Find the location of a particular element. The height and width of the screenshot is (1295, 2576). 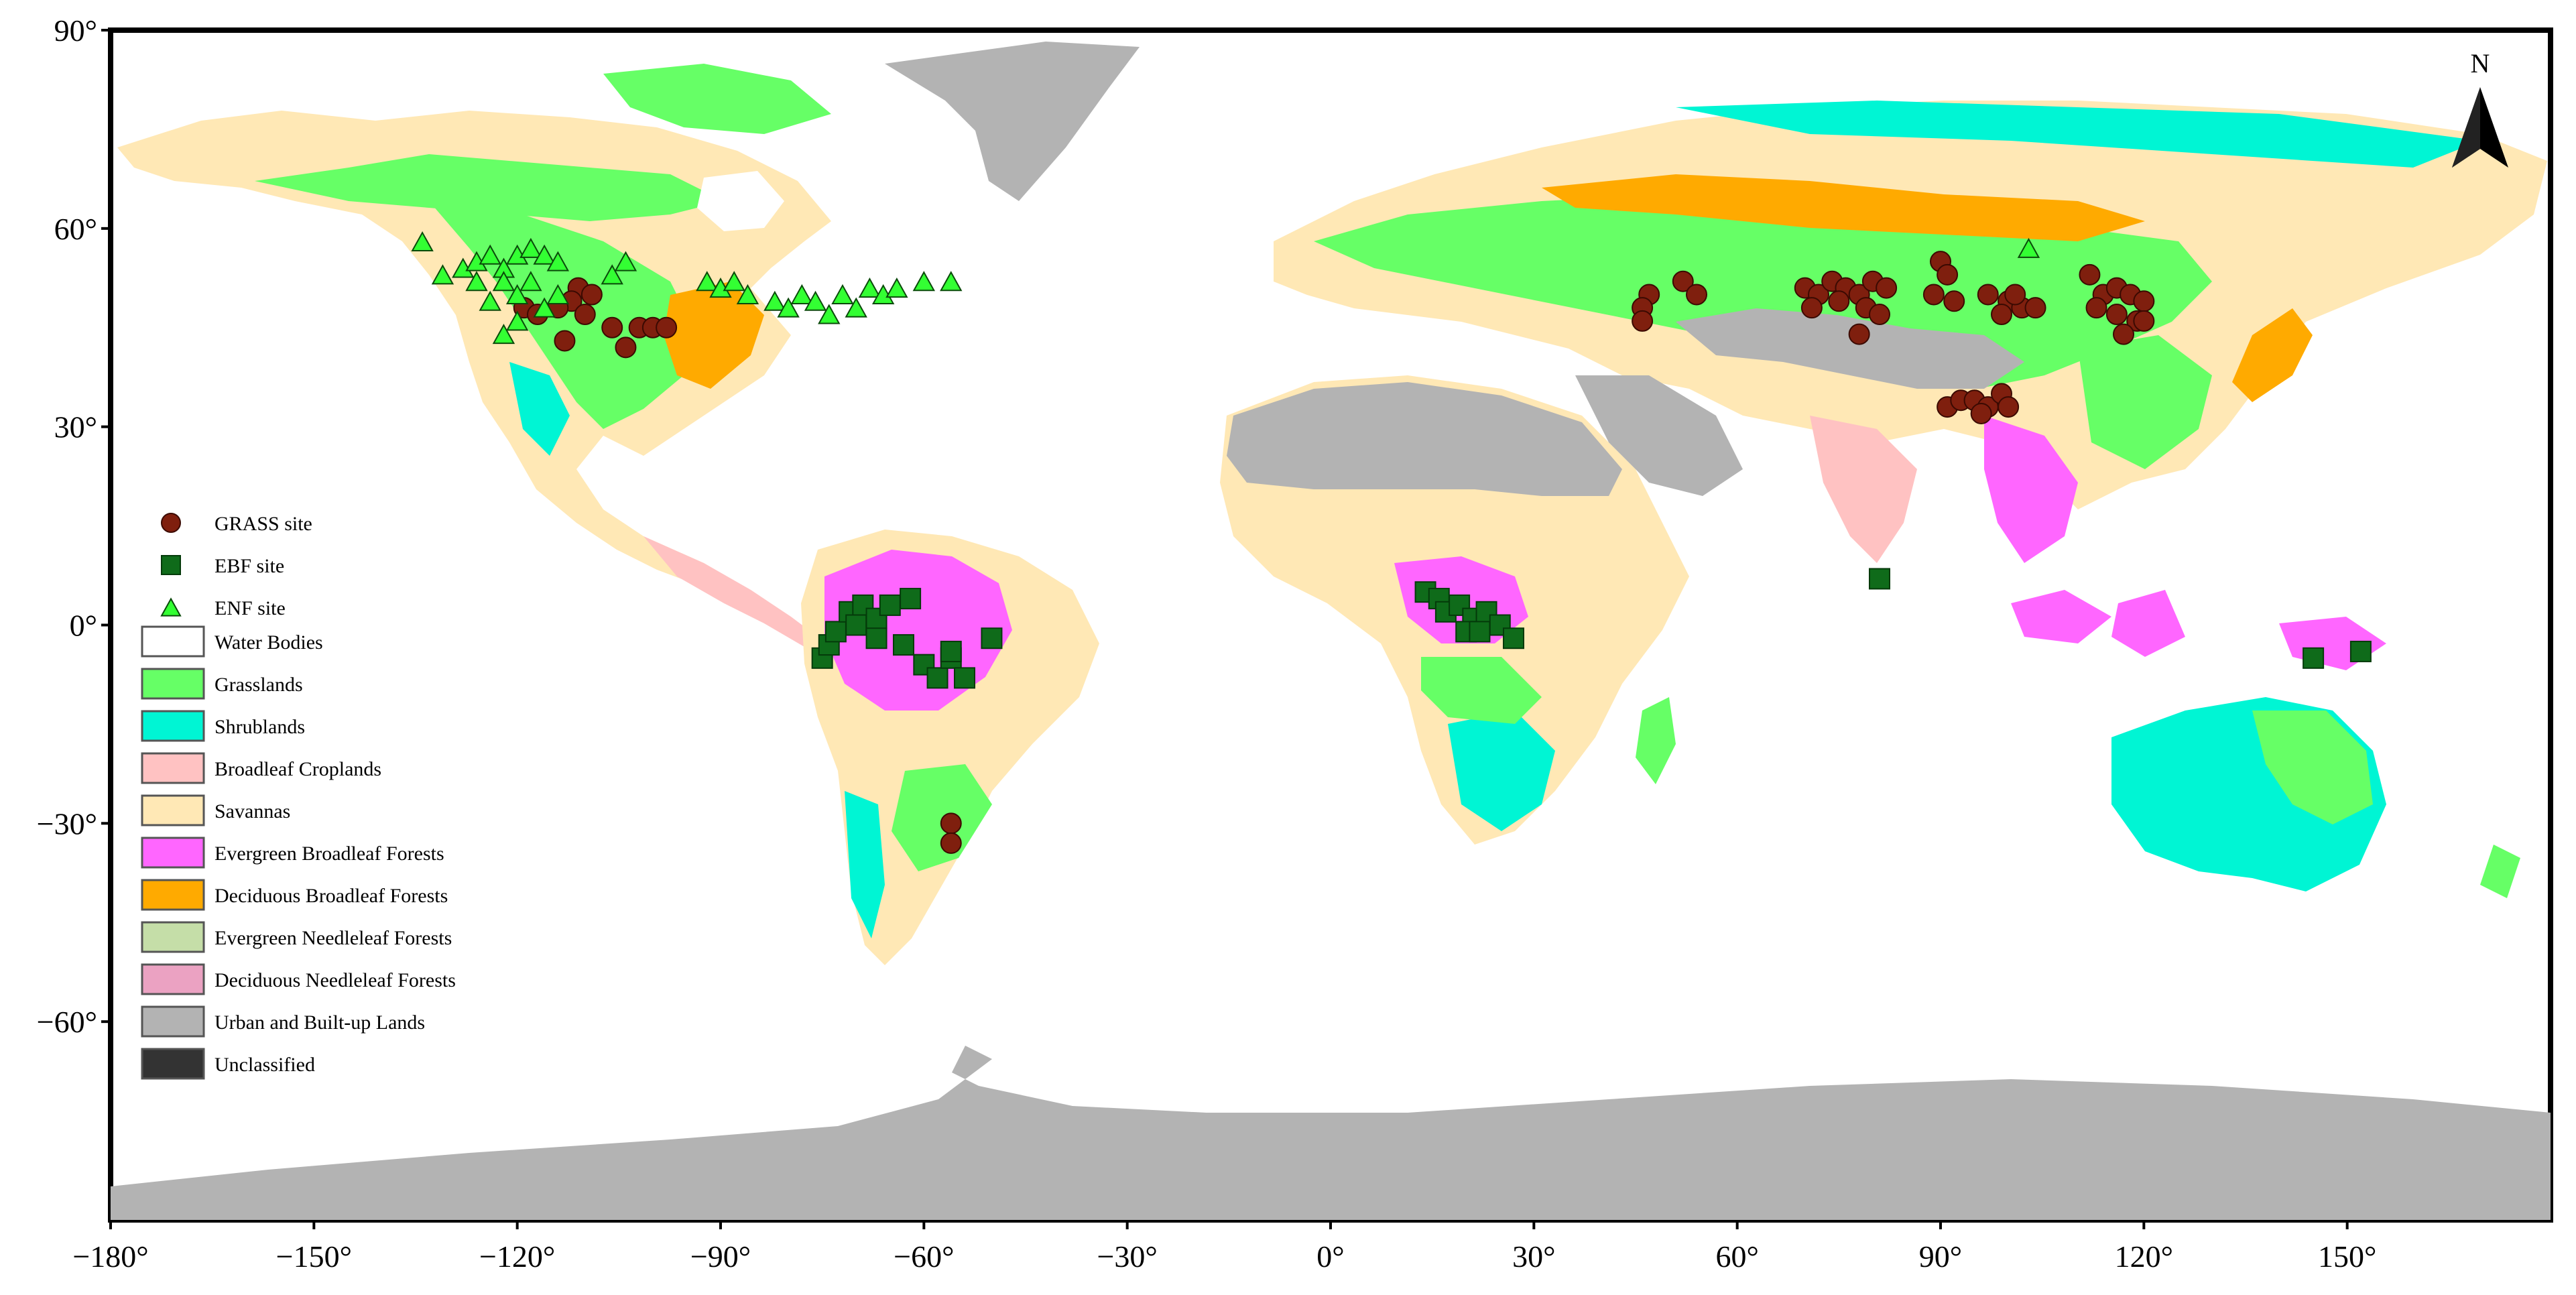

x-tick-label: 0° is located at coordinates (1330, 1256).